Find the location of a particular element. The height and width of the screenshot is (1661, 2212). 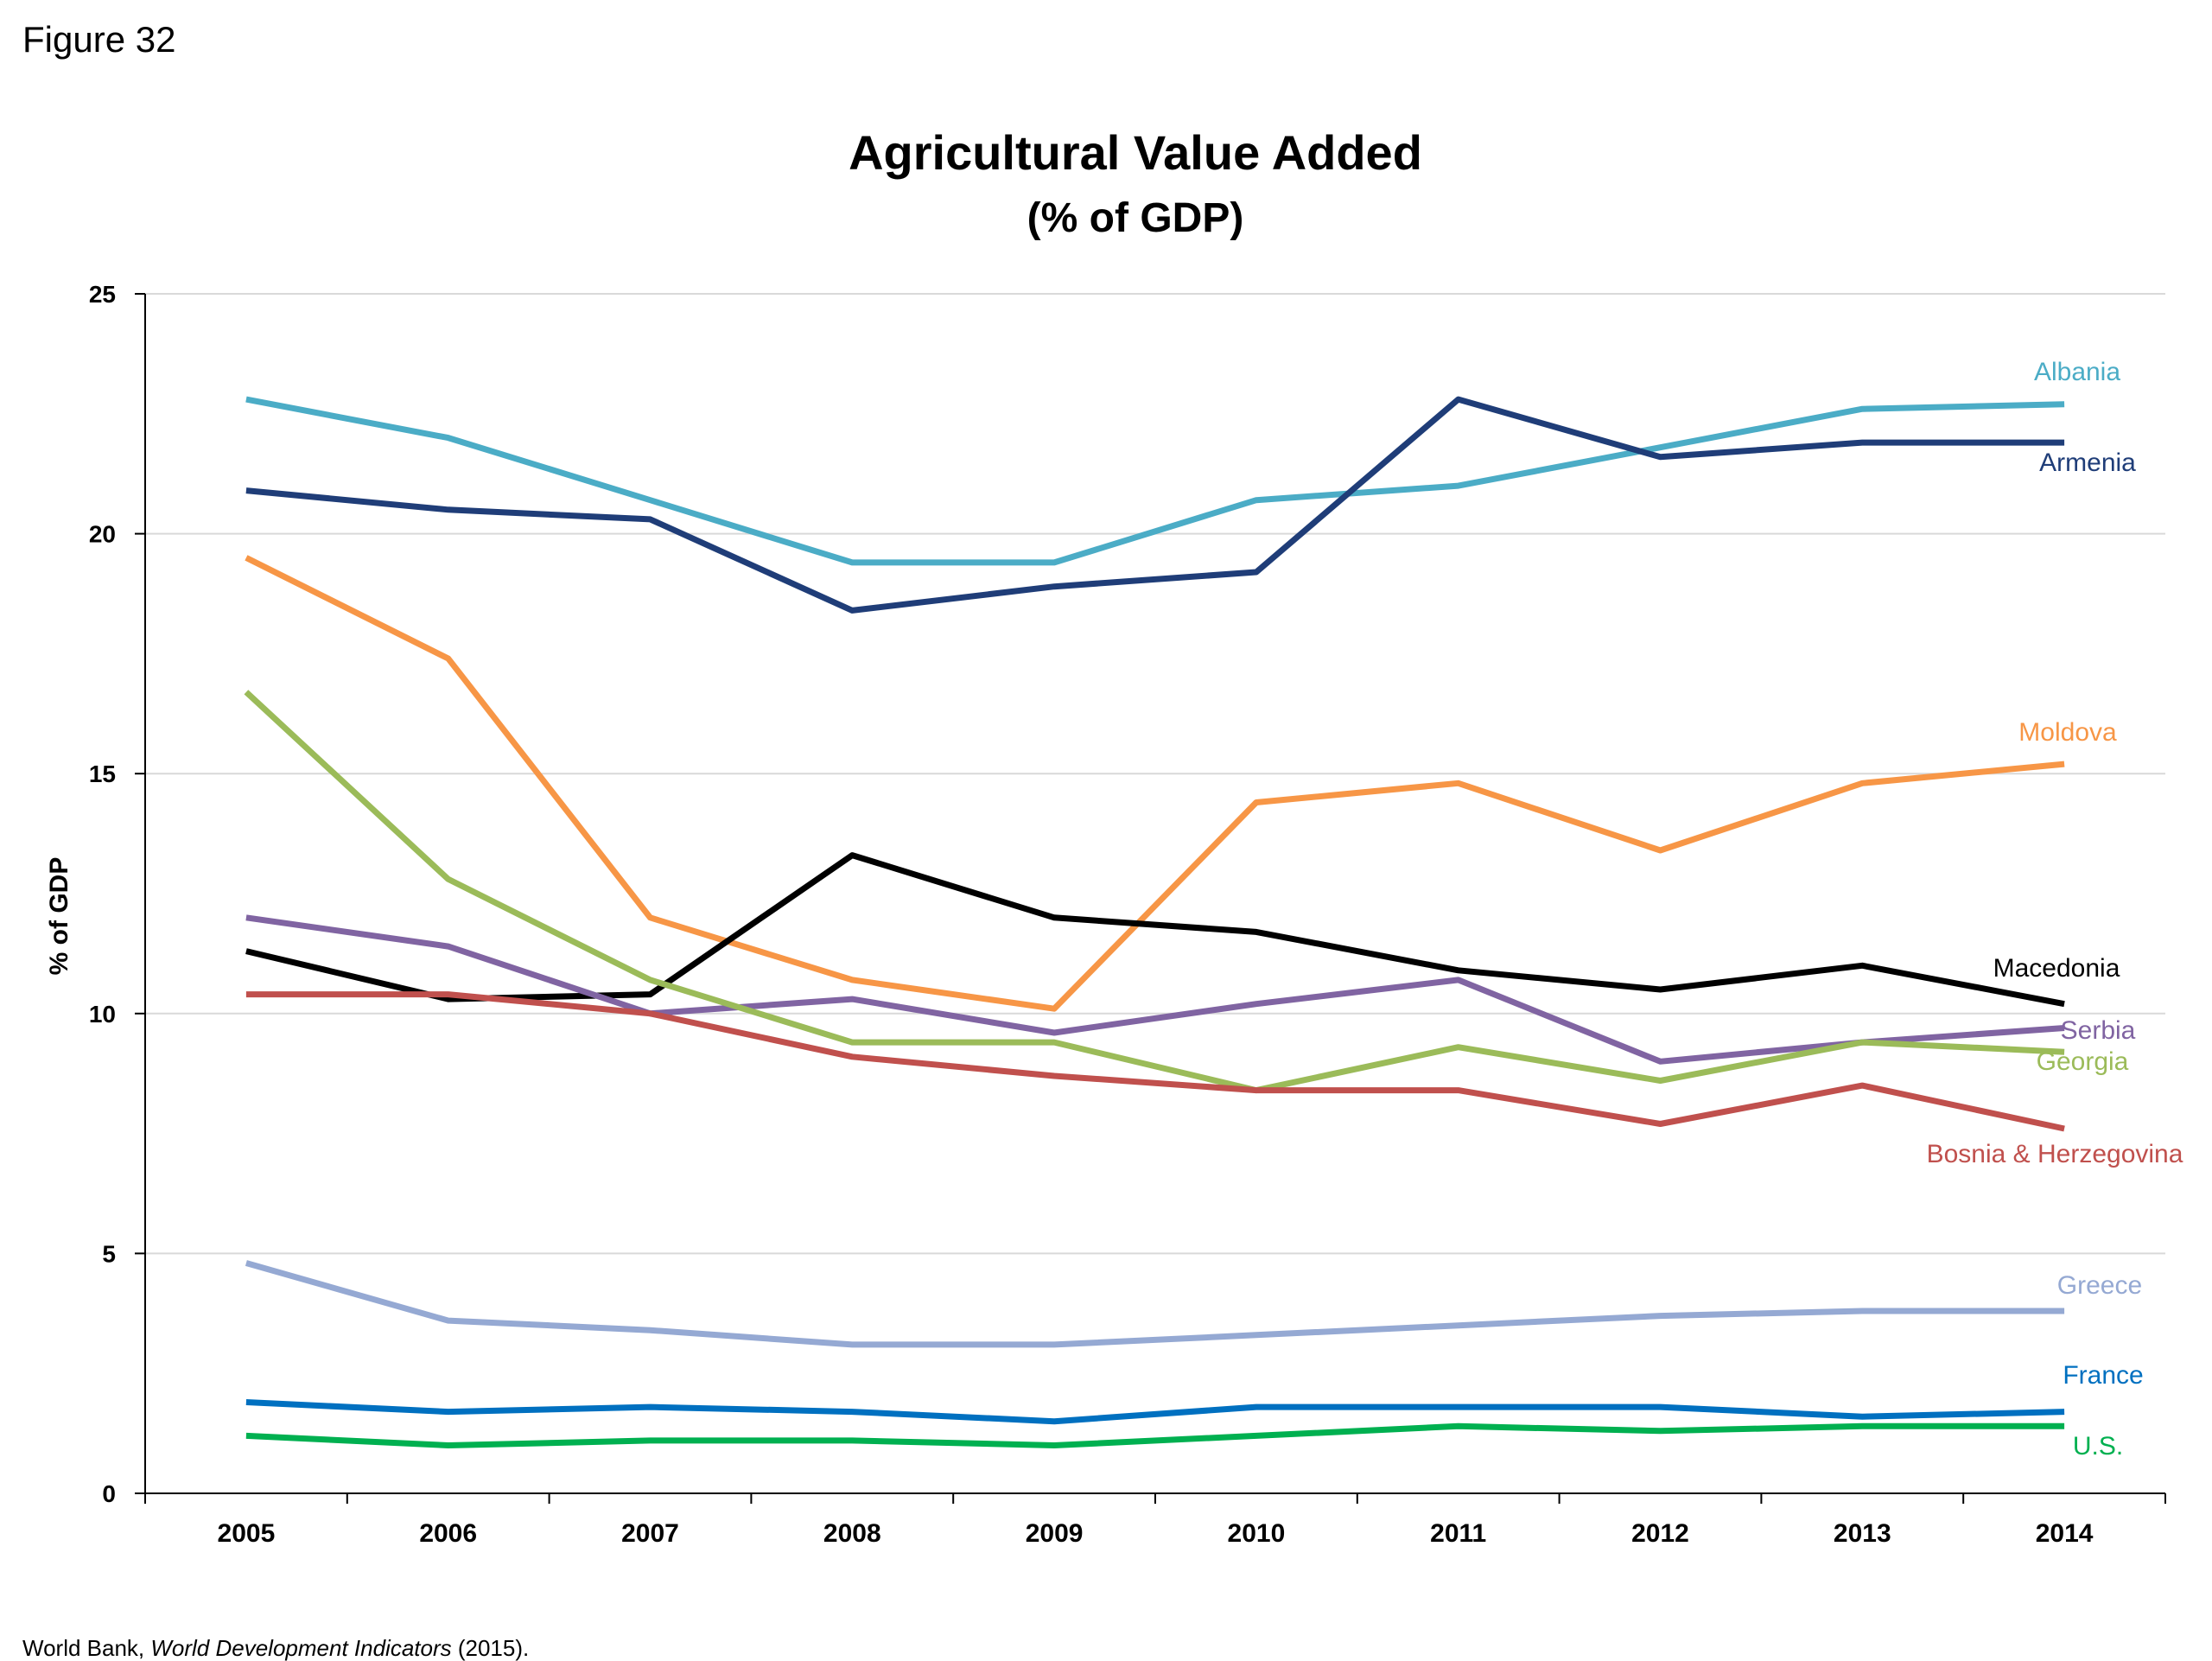

y-tick-label: 5 is located at coordinates (109, 1253).